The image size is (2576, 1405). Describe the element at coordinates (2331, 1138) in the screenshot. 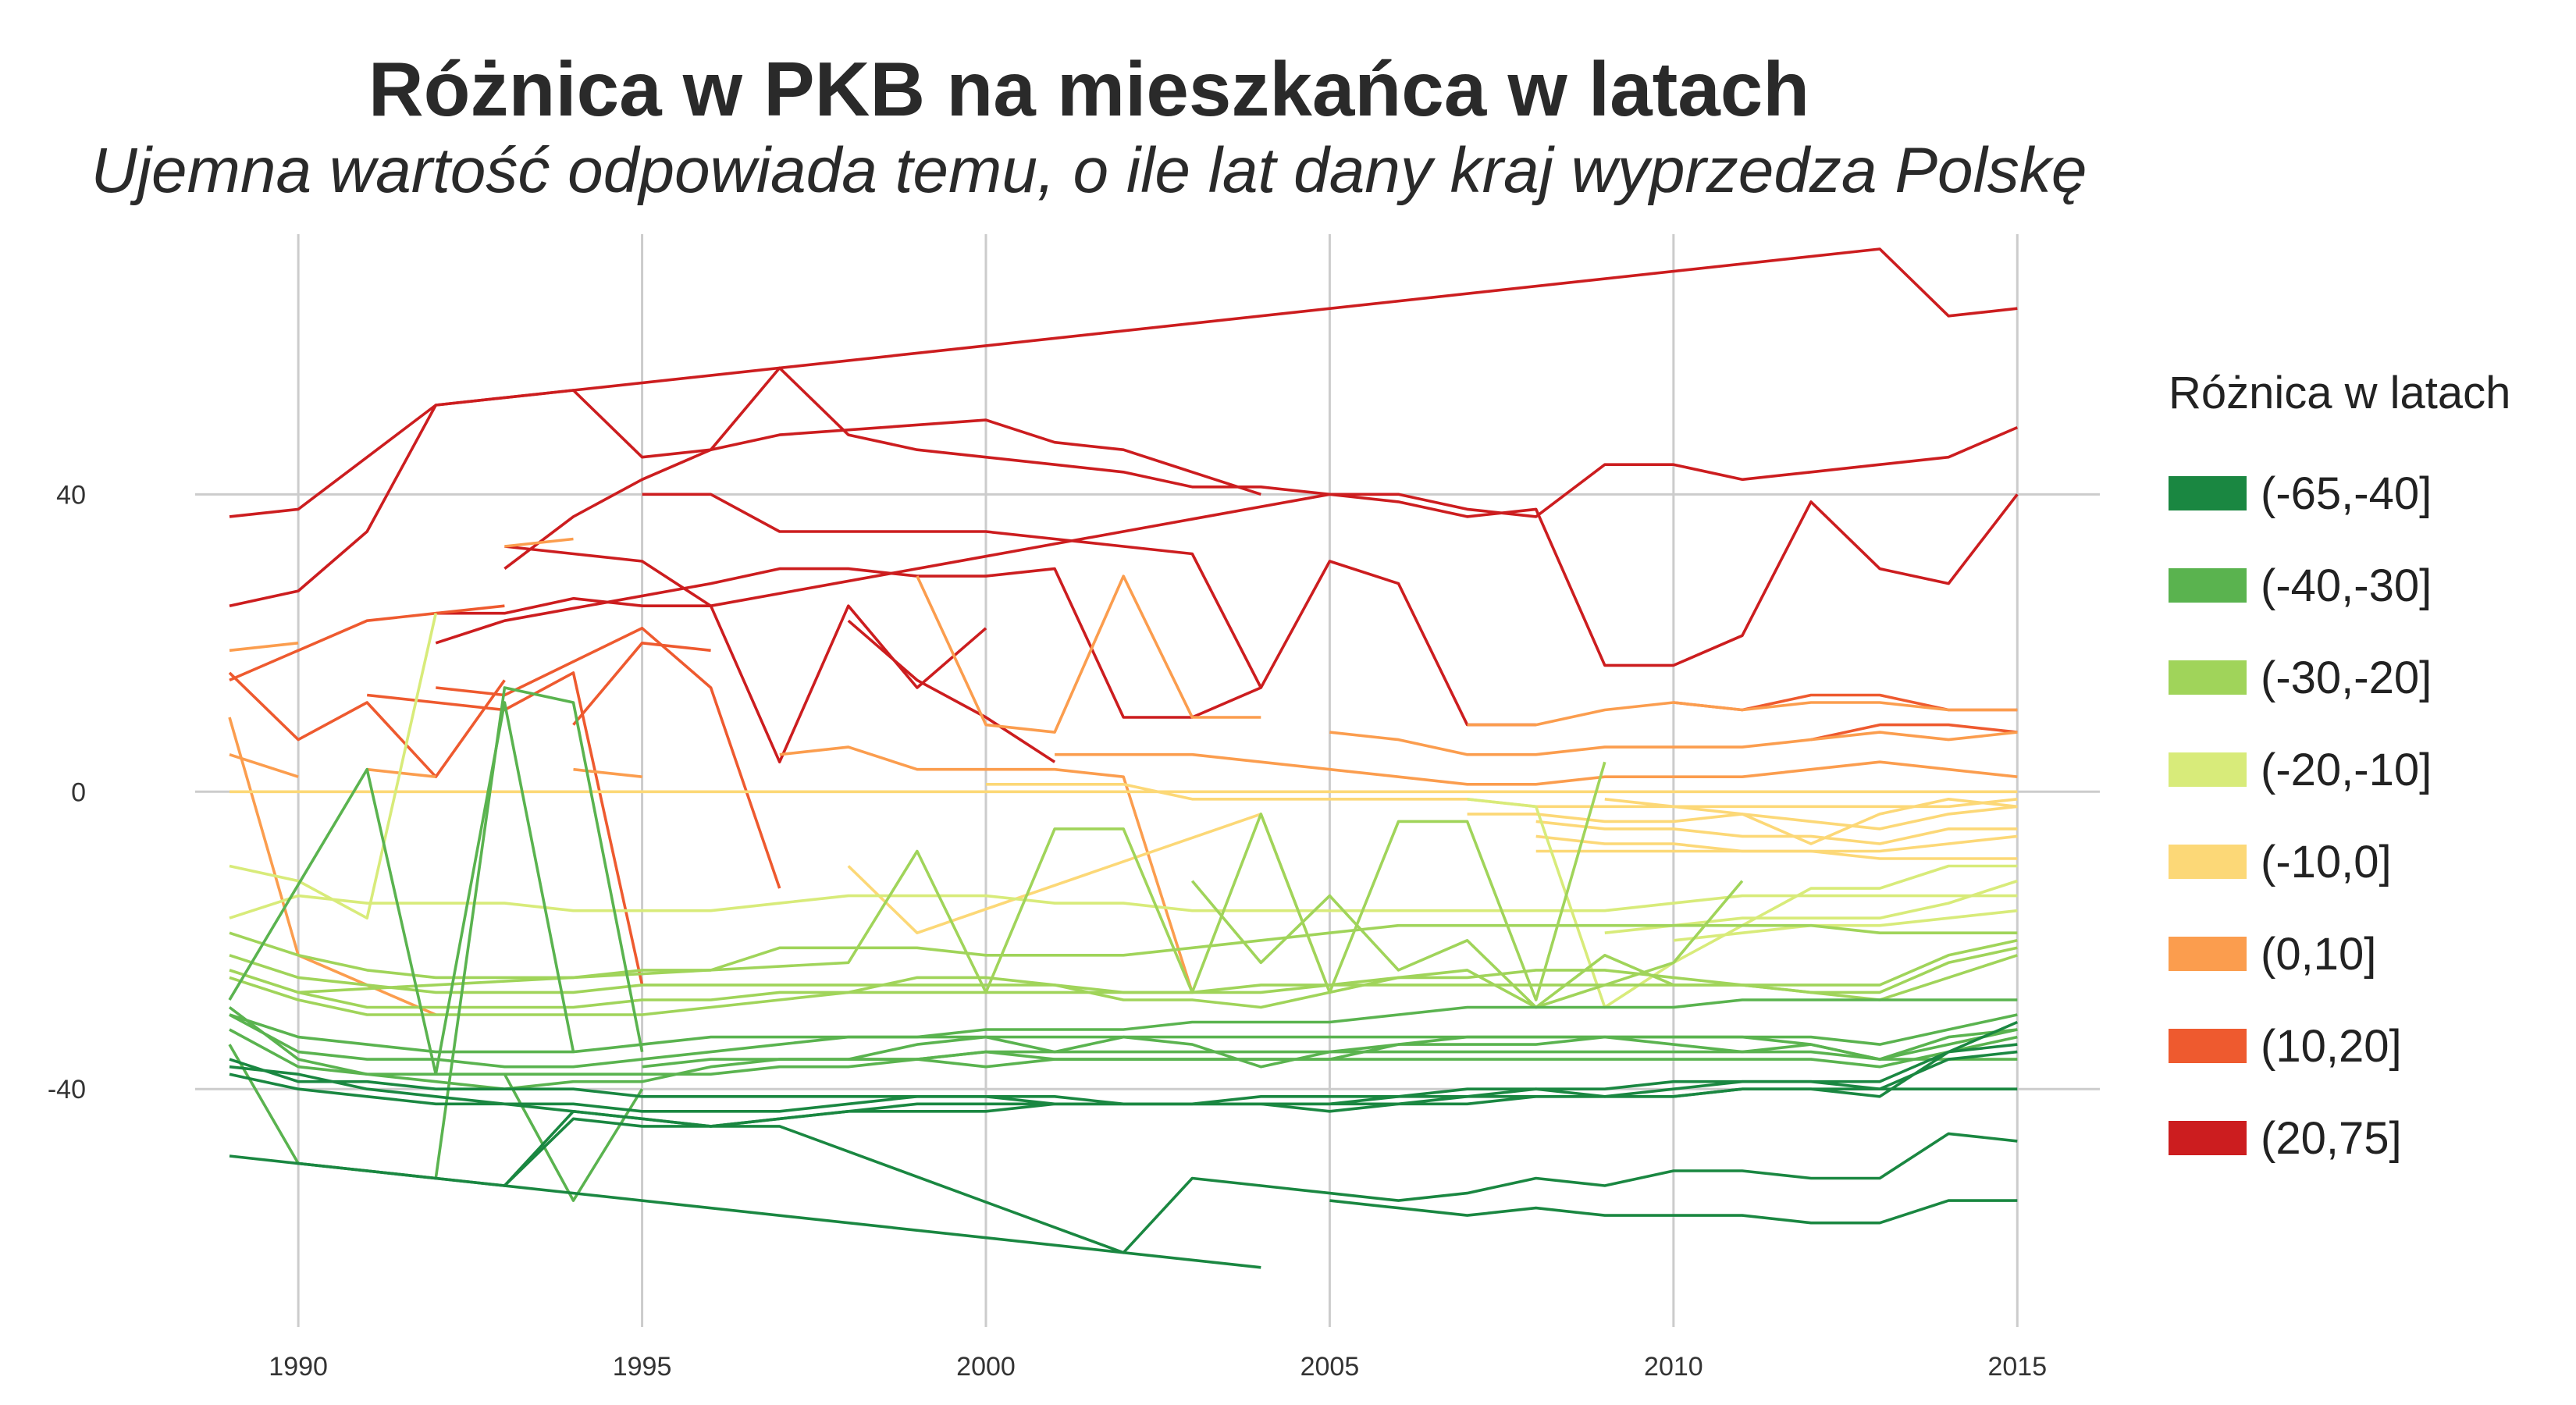

I see `legend-label: (20,75]` at that location.